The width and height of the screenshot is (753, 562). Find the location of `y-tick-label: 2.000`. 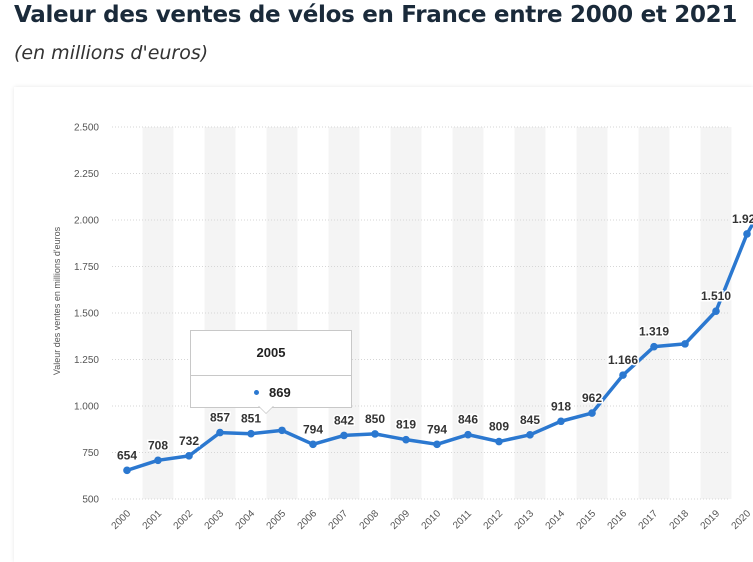

y-tick-label: 2.000 is located at coordinates (86, 221).